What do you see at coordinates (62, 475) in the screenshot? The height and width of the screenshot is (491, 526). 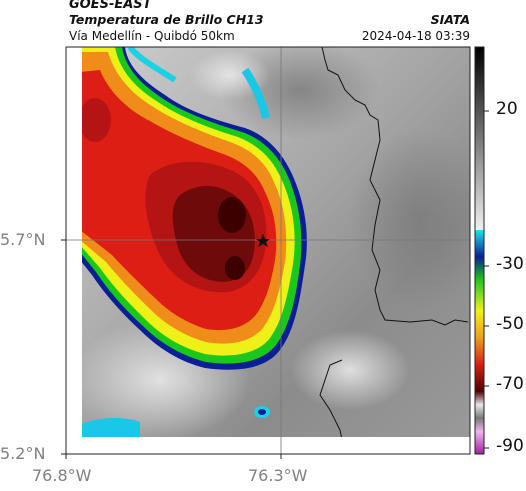 I see `x-tick-label: 76.8°W` at bounding box center [62, 475].